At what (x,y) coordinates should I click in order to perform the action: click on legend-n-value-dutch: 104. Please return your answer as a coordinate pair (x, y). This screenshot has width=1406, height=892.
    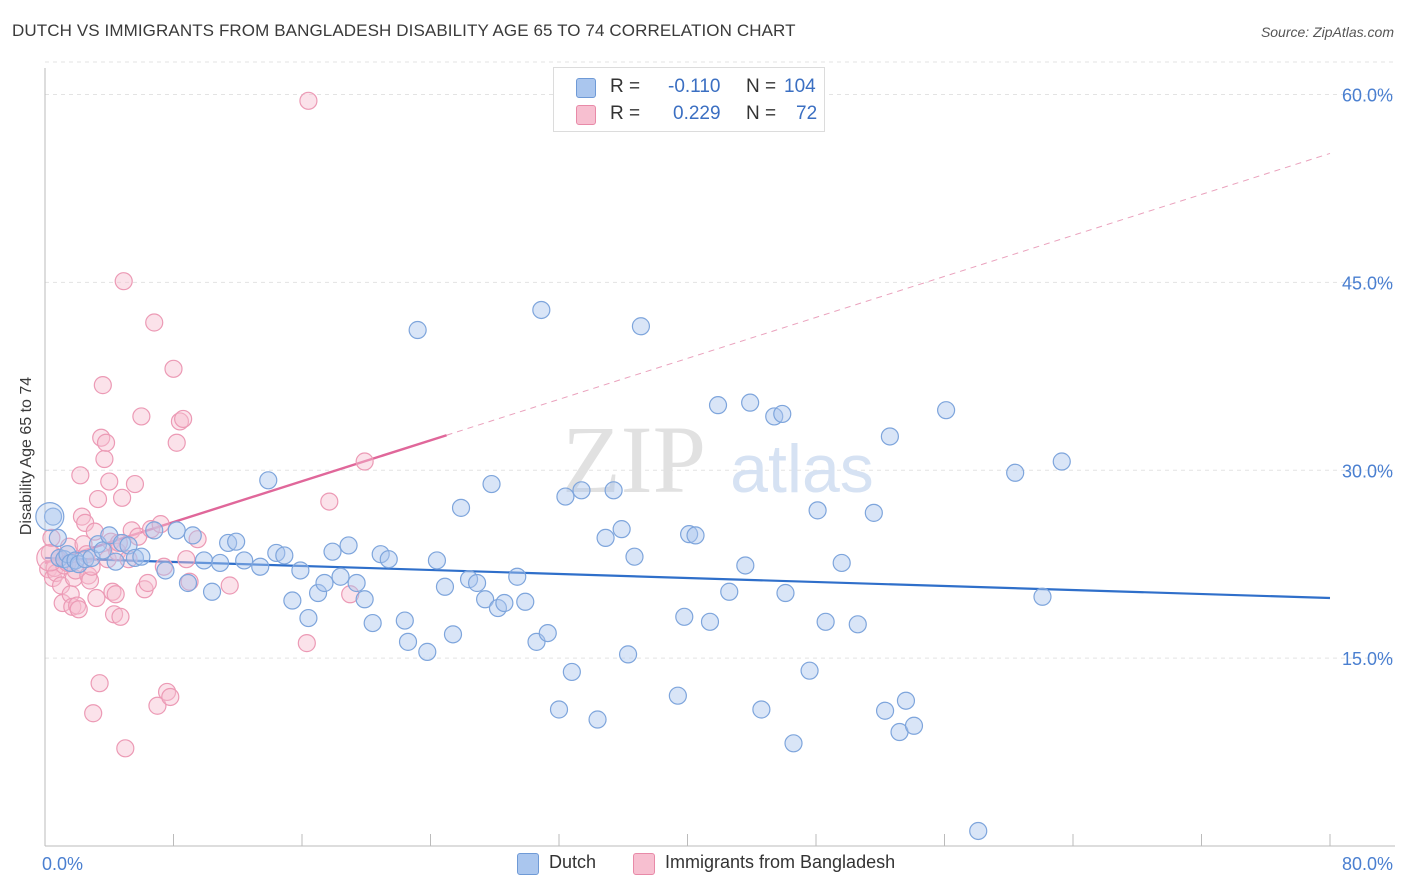
    Looking at the image, I should click on (800, 86).